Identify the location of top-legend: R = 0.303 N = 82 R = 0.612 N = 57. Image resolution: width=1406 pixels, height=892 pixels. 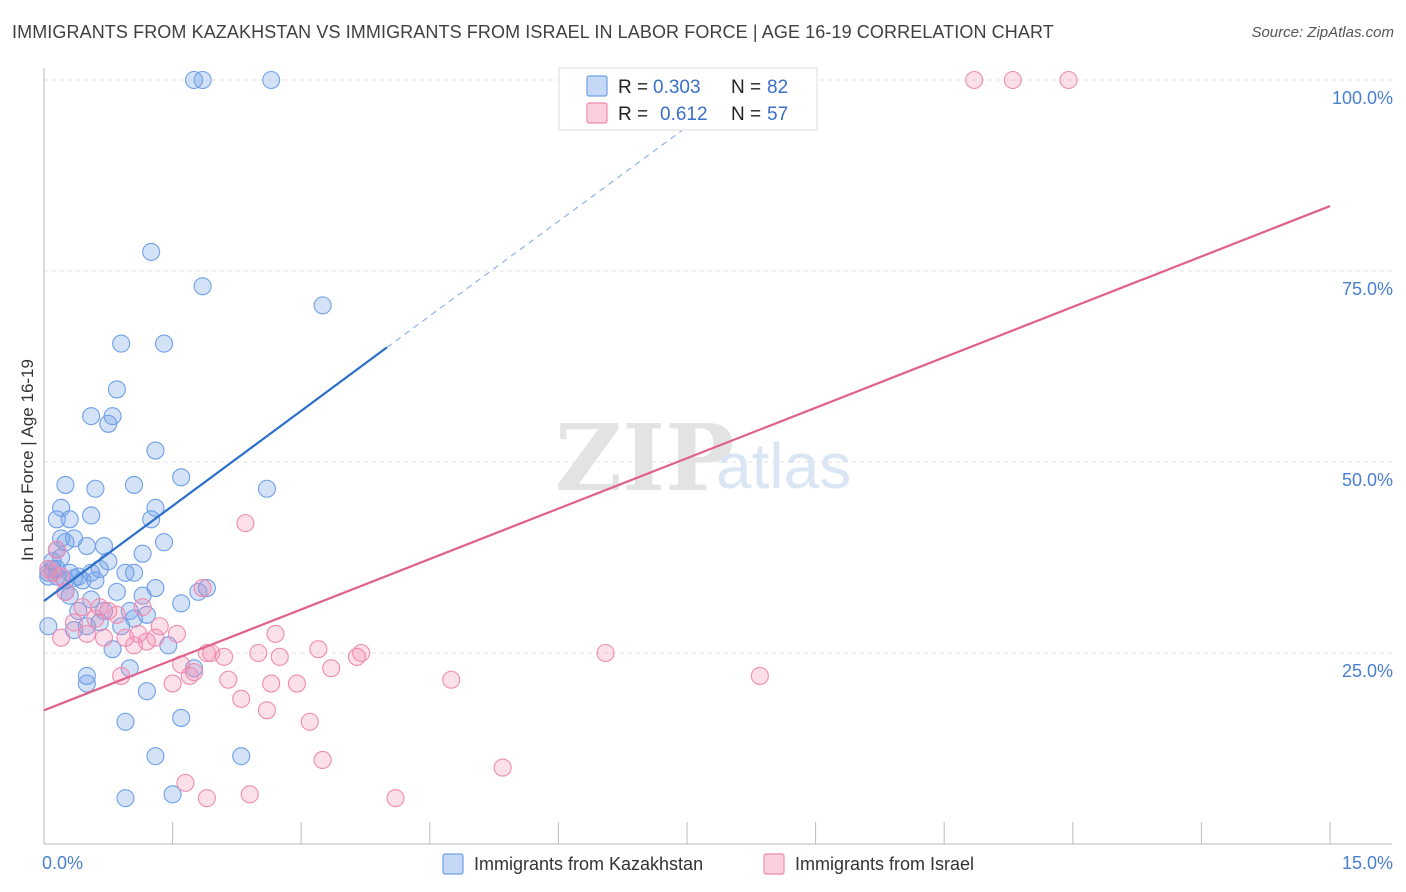
(688, 99).